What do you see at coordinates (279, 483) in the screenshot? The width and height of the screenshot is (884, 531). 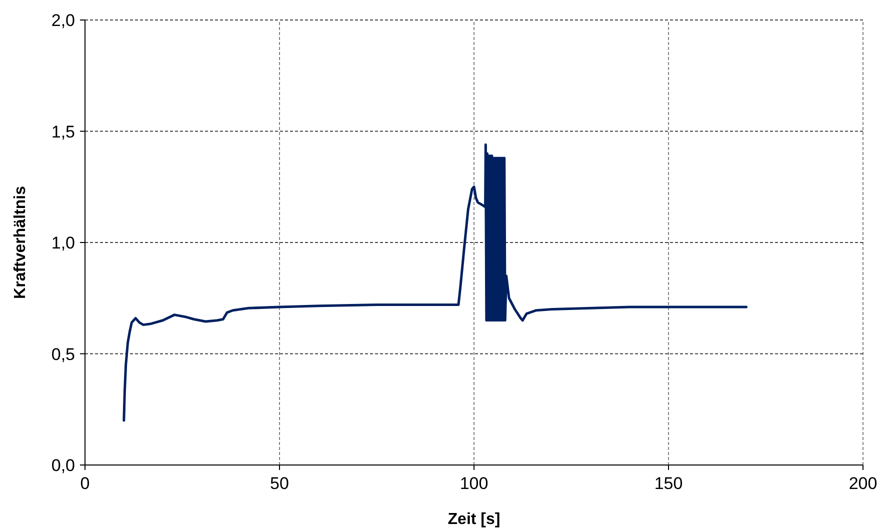 I see `x-tick-label: 50` at bounding box center [279, 483].